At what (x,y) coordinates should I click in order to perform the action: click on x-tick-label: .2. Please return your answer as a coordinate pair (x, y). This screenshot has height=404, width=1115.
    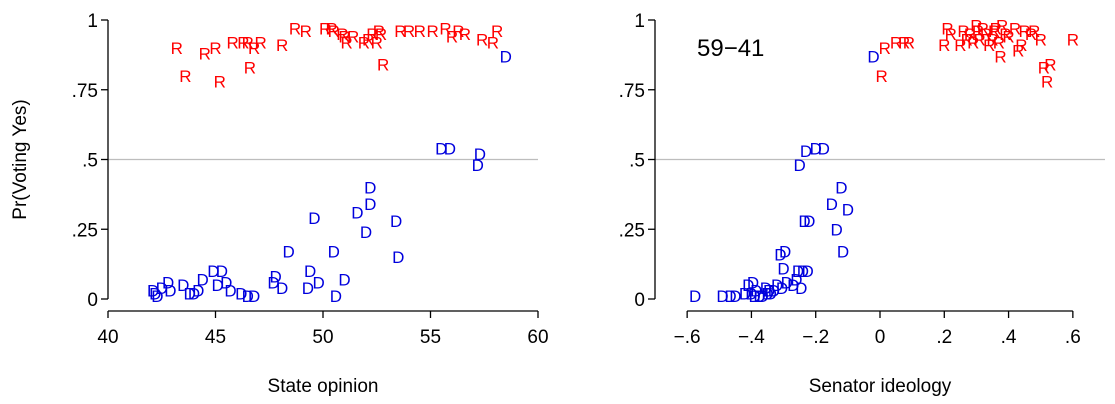
    Looking at the image, I should click on (944, 337).